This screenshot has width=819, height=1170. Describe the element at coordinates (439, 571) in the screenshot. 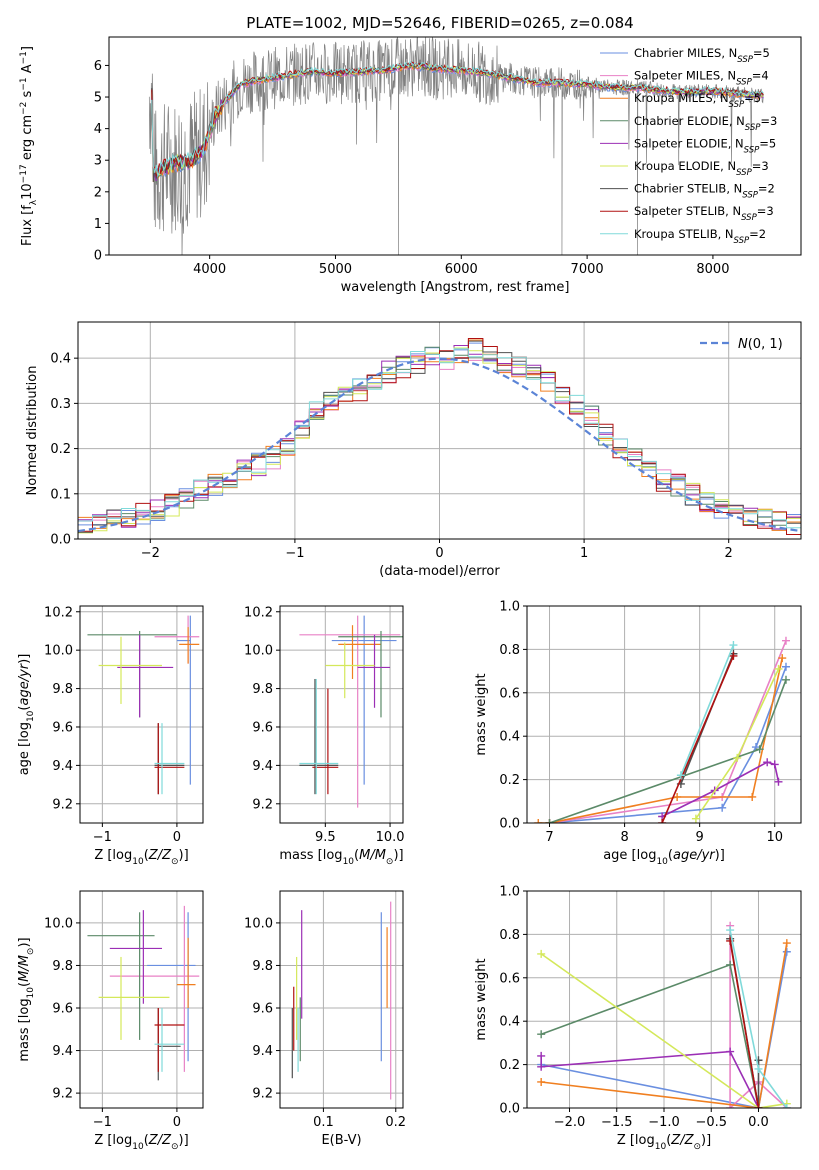

I see `x-axis-label: (data-model)/error` at that location.